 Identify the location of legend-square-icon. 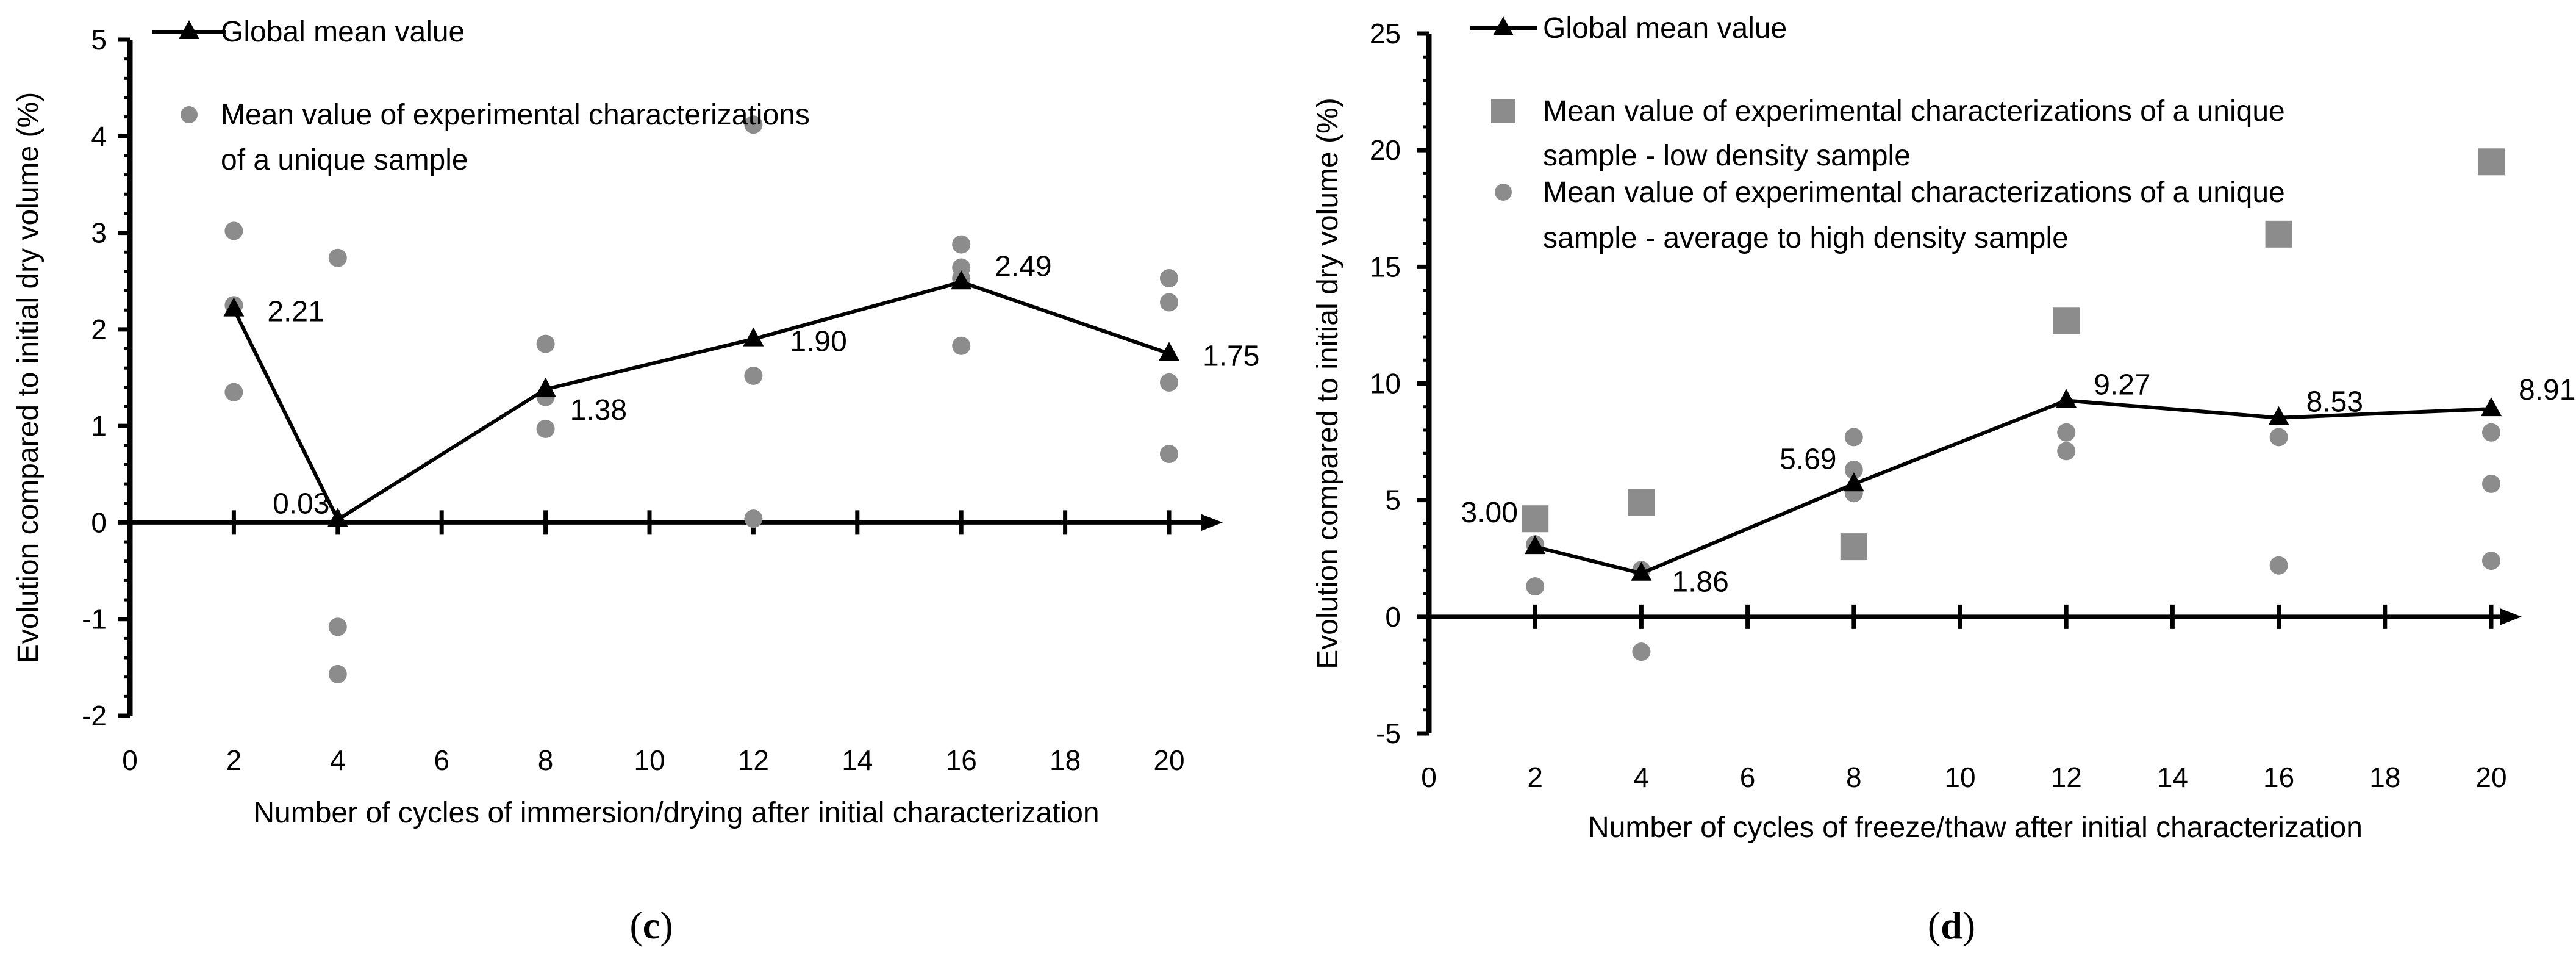
(1503, 111).